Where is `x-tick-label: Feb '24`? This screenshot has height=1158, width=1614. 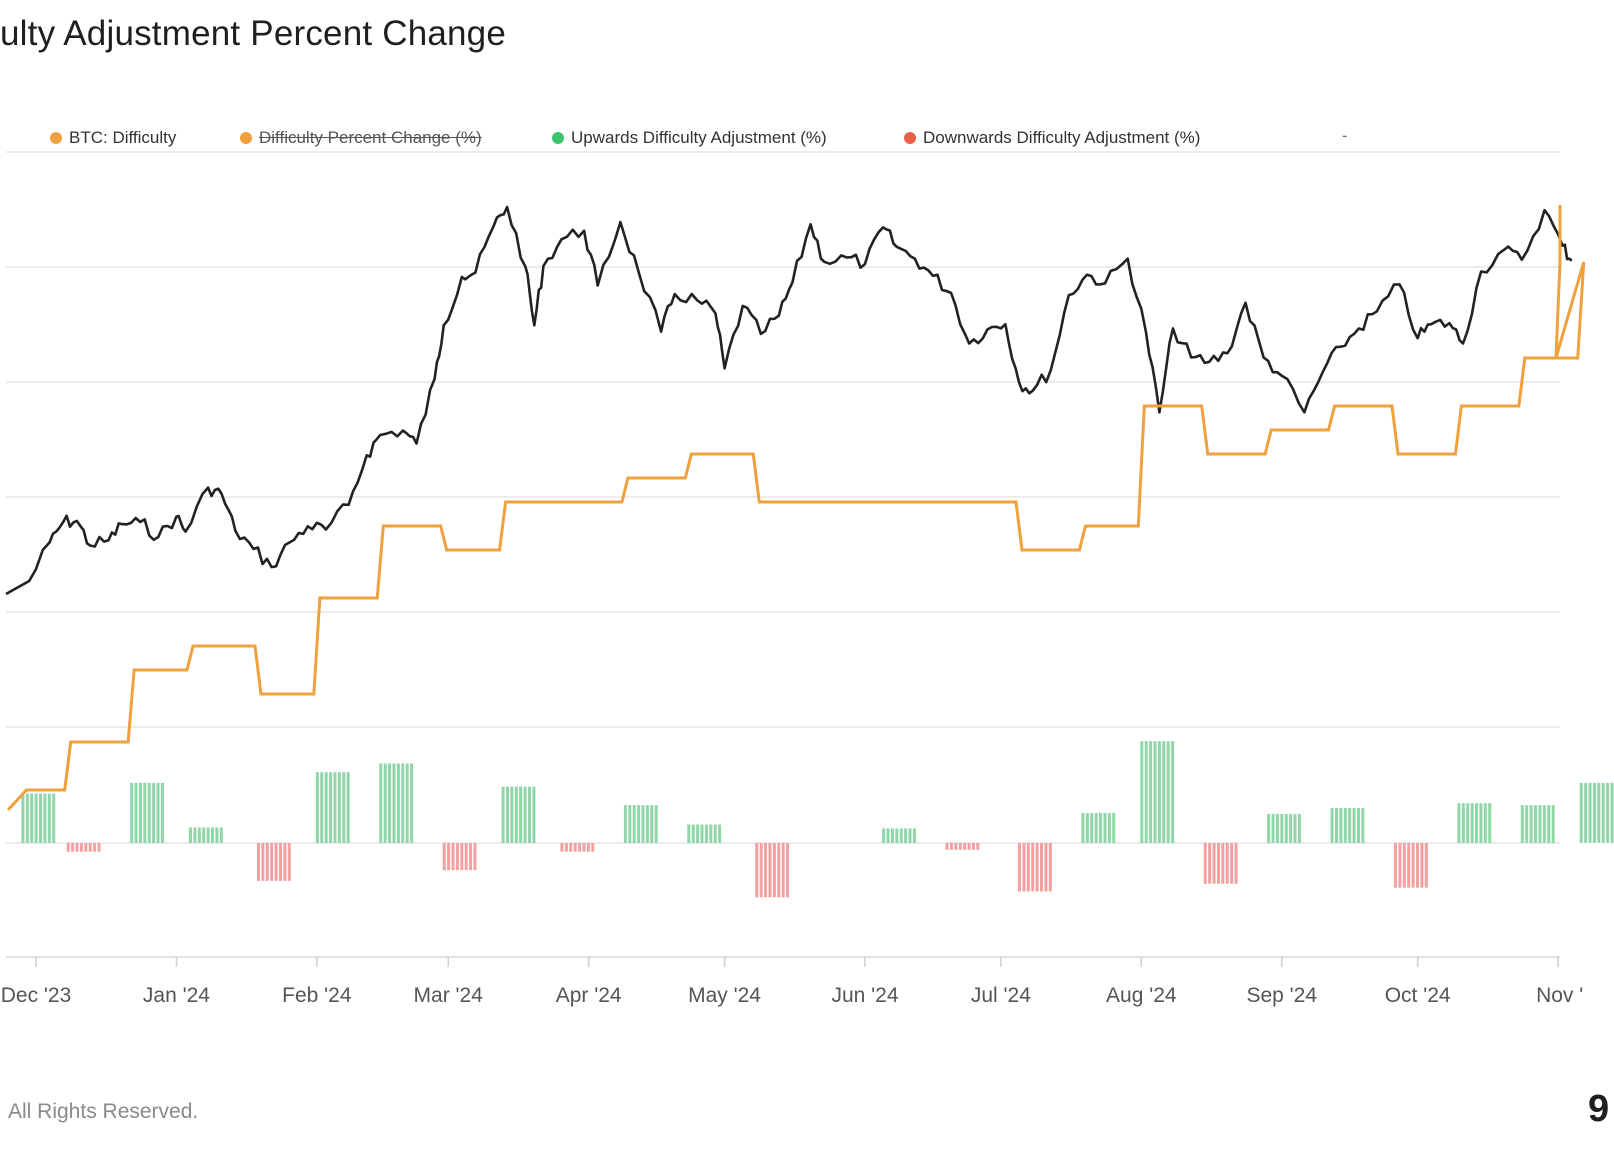 x-tick-label: Feb '24 is located at coordinates (317, 995).